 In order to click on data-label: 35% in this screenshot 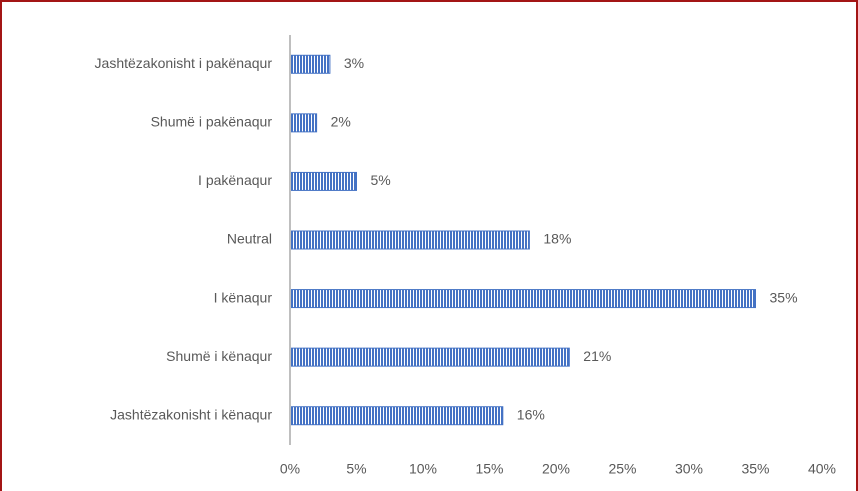, I will do `click(784, 297)`.